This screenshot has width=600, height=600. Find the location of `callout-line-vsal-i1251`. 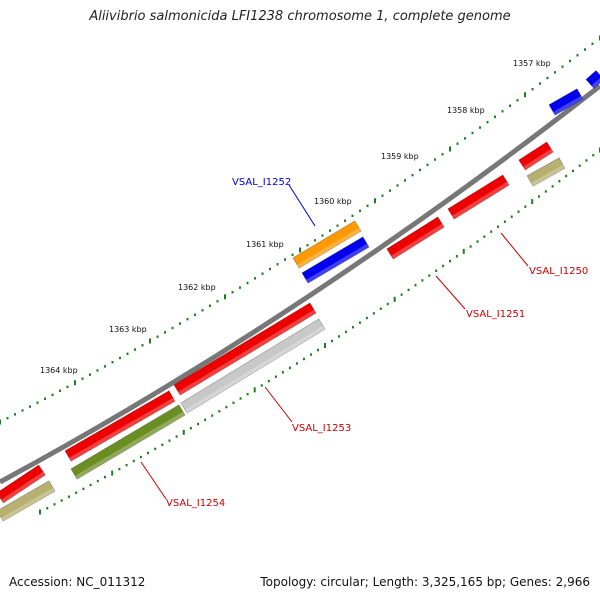

callout-line-vsal-i1251 is located at coordinates (450, 292).